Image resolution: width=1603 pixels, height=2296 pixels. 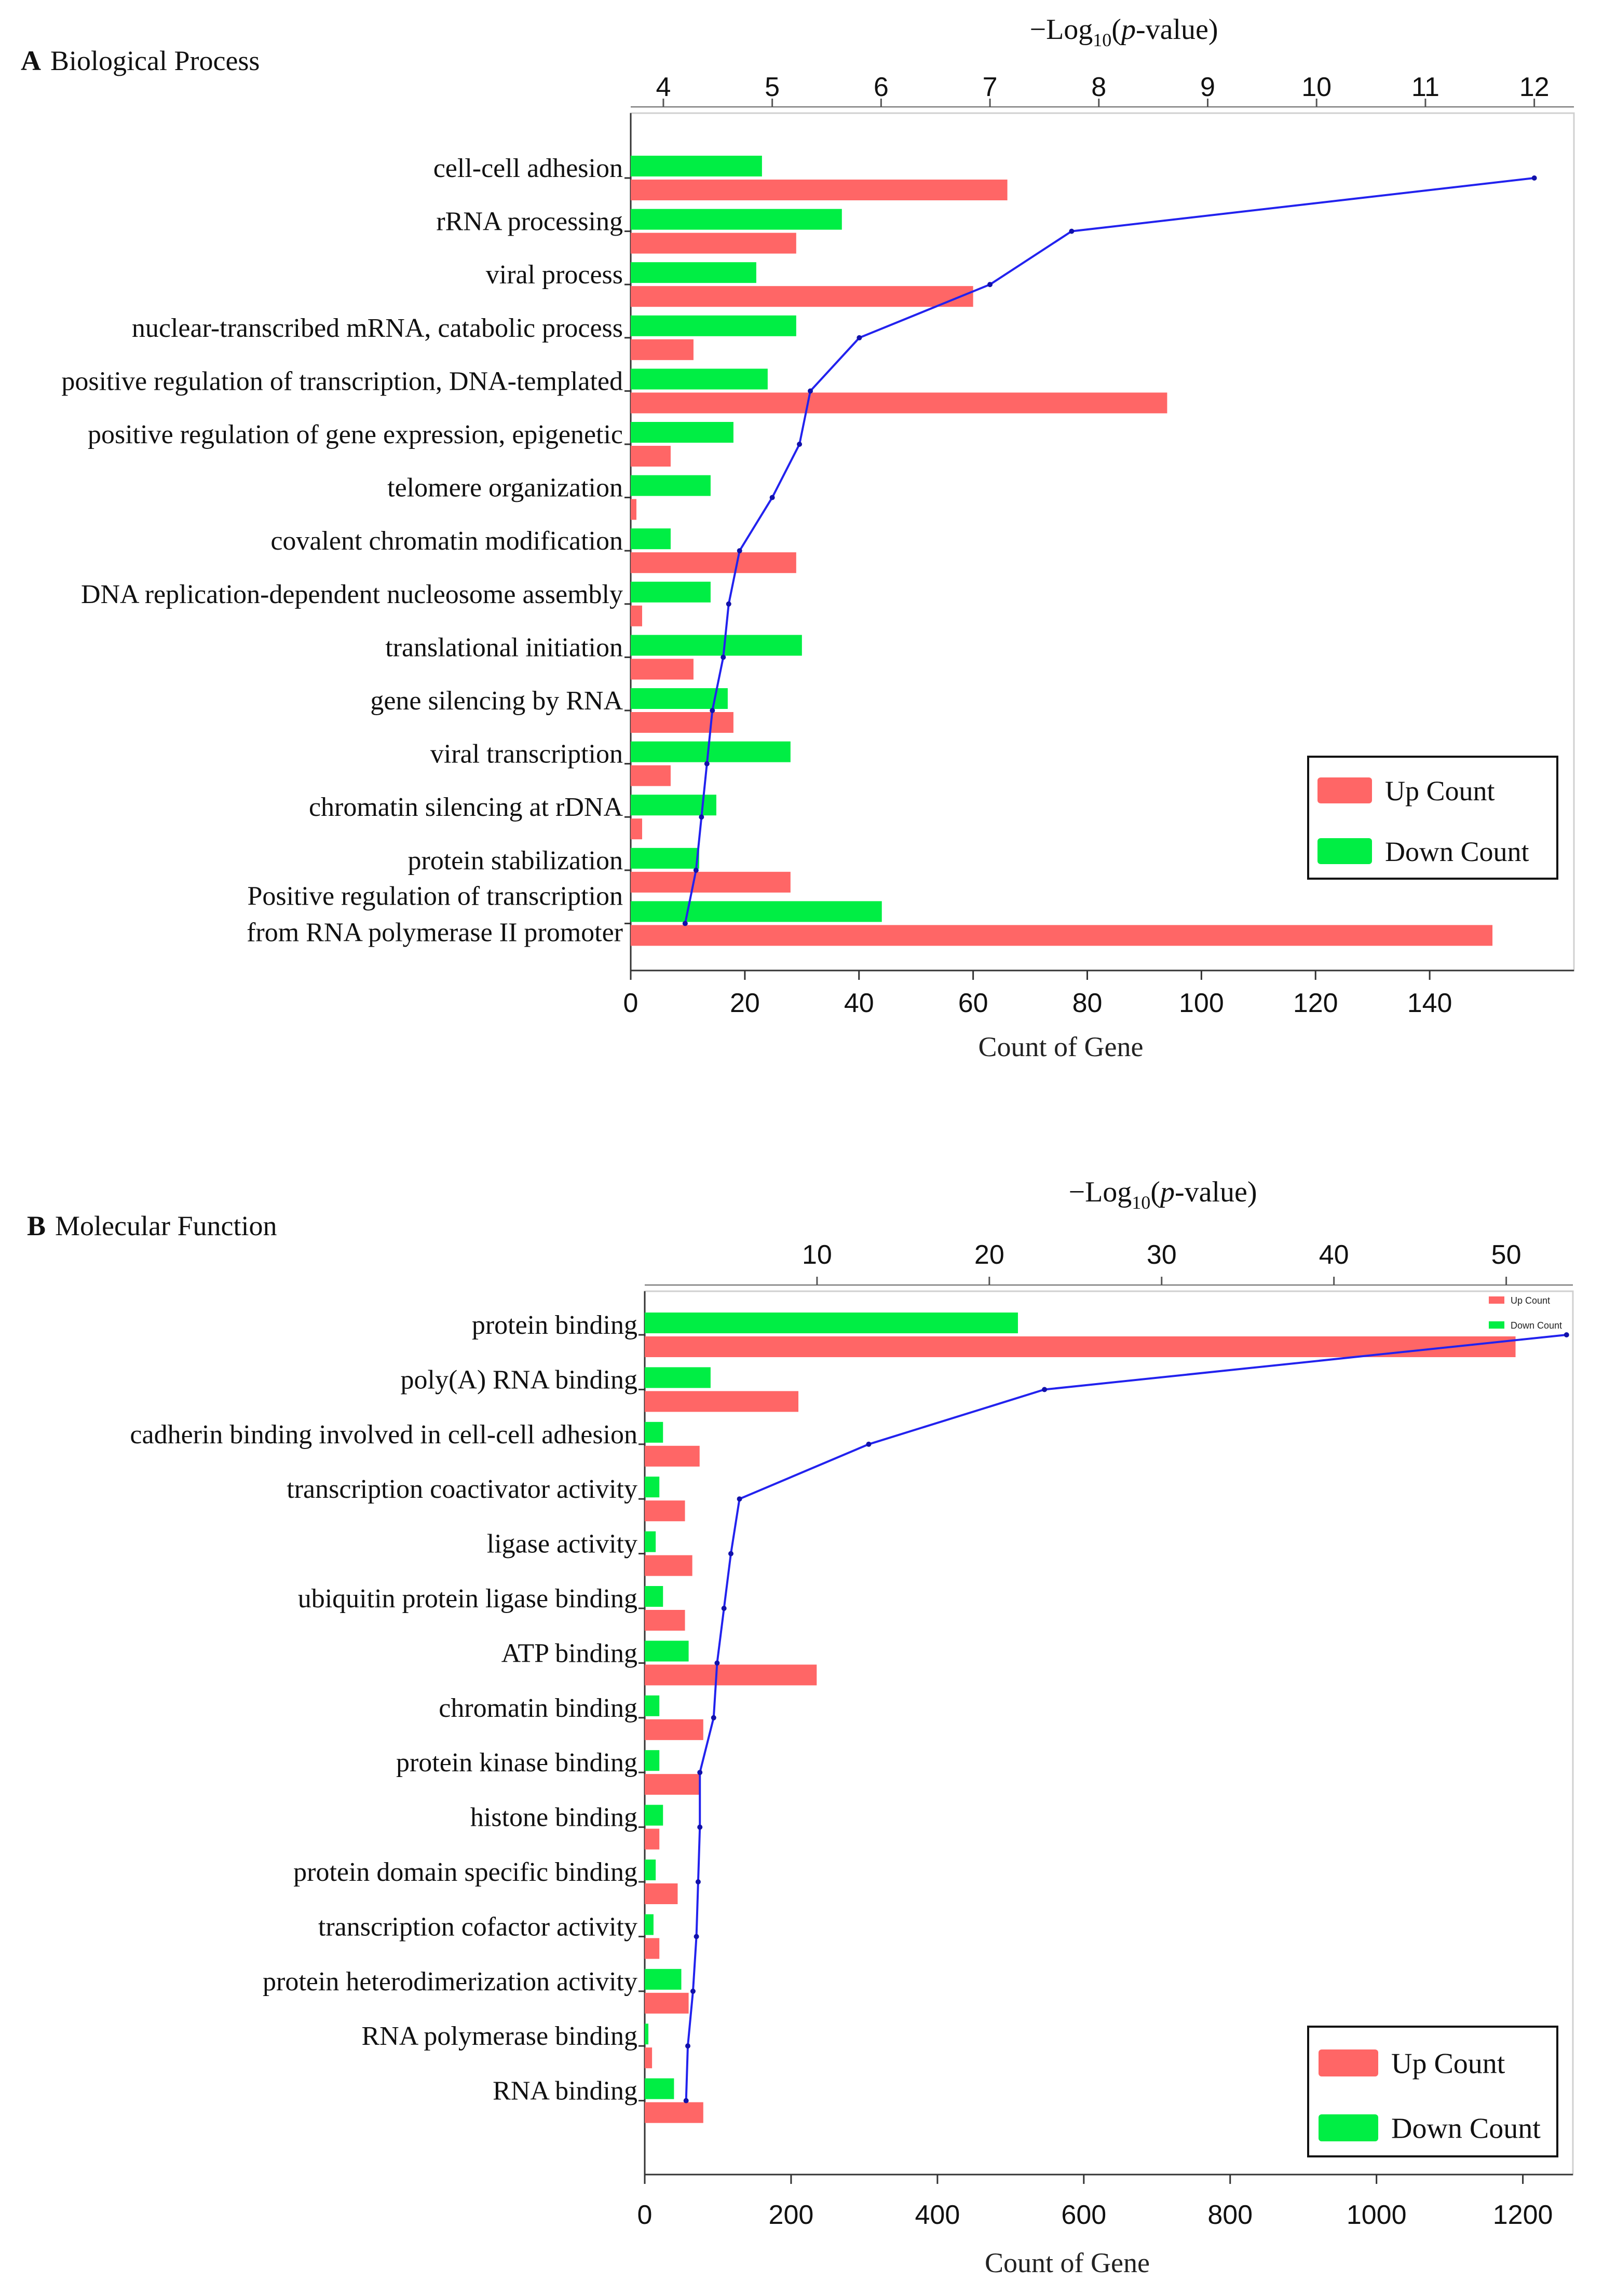 What do you see at coordinates (1429, 1003) in the screenshot?
I see `x-tick-label: 140` at bounding box center [1429, 1003].